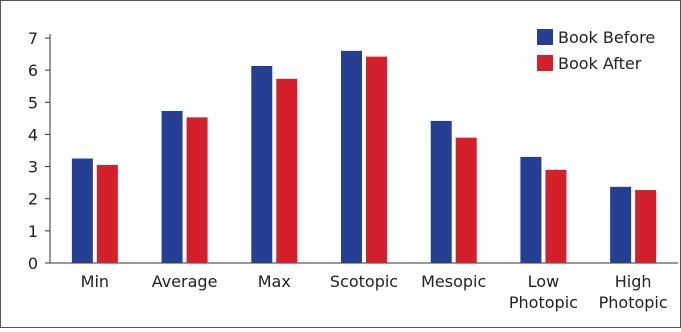  Describe the element at coordinates (33, 167) in the screenshot. I see `y-tick-label: 3` at that location.